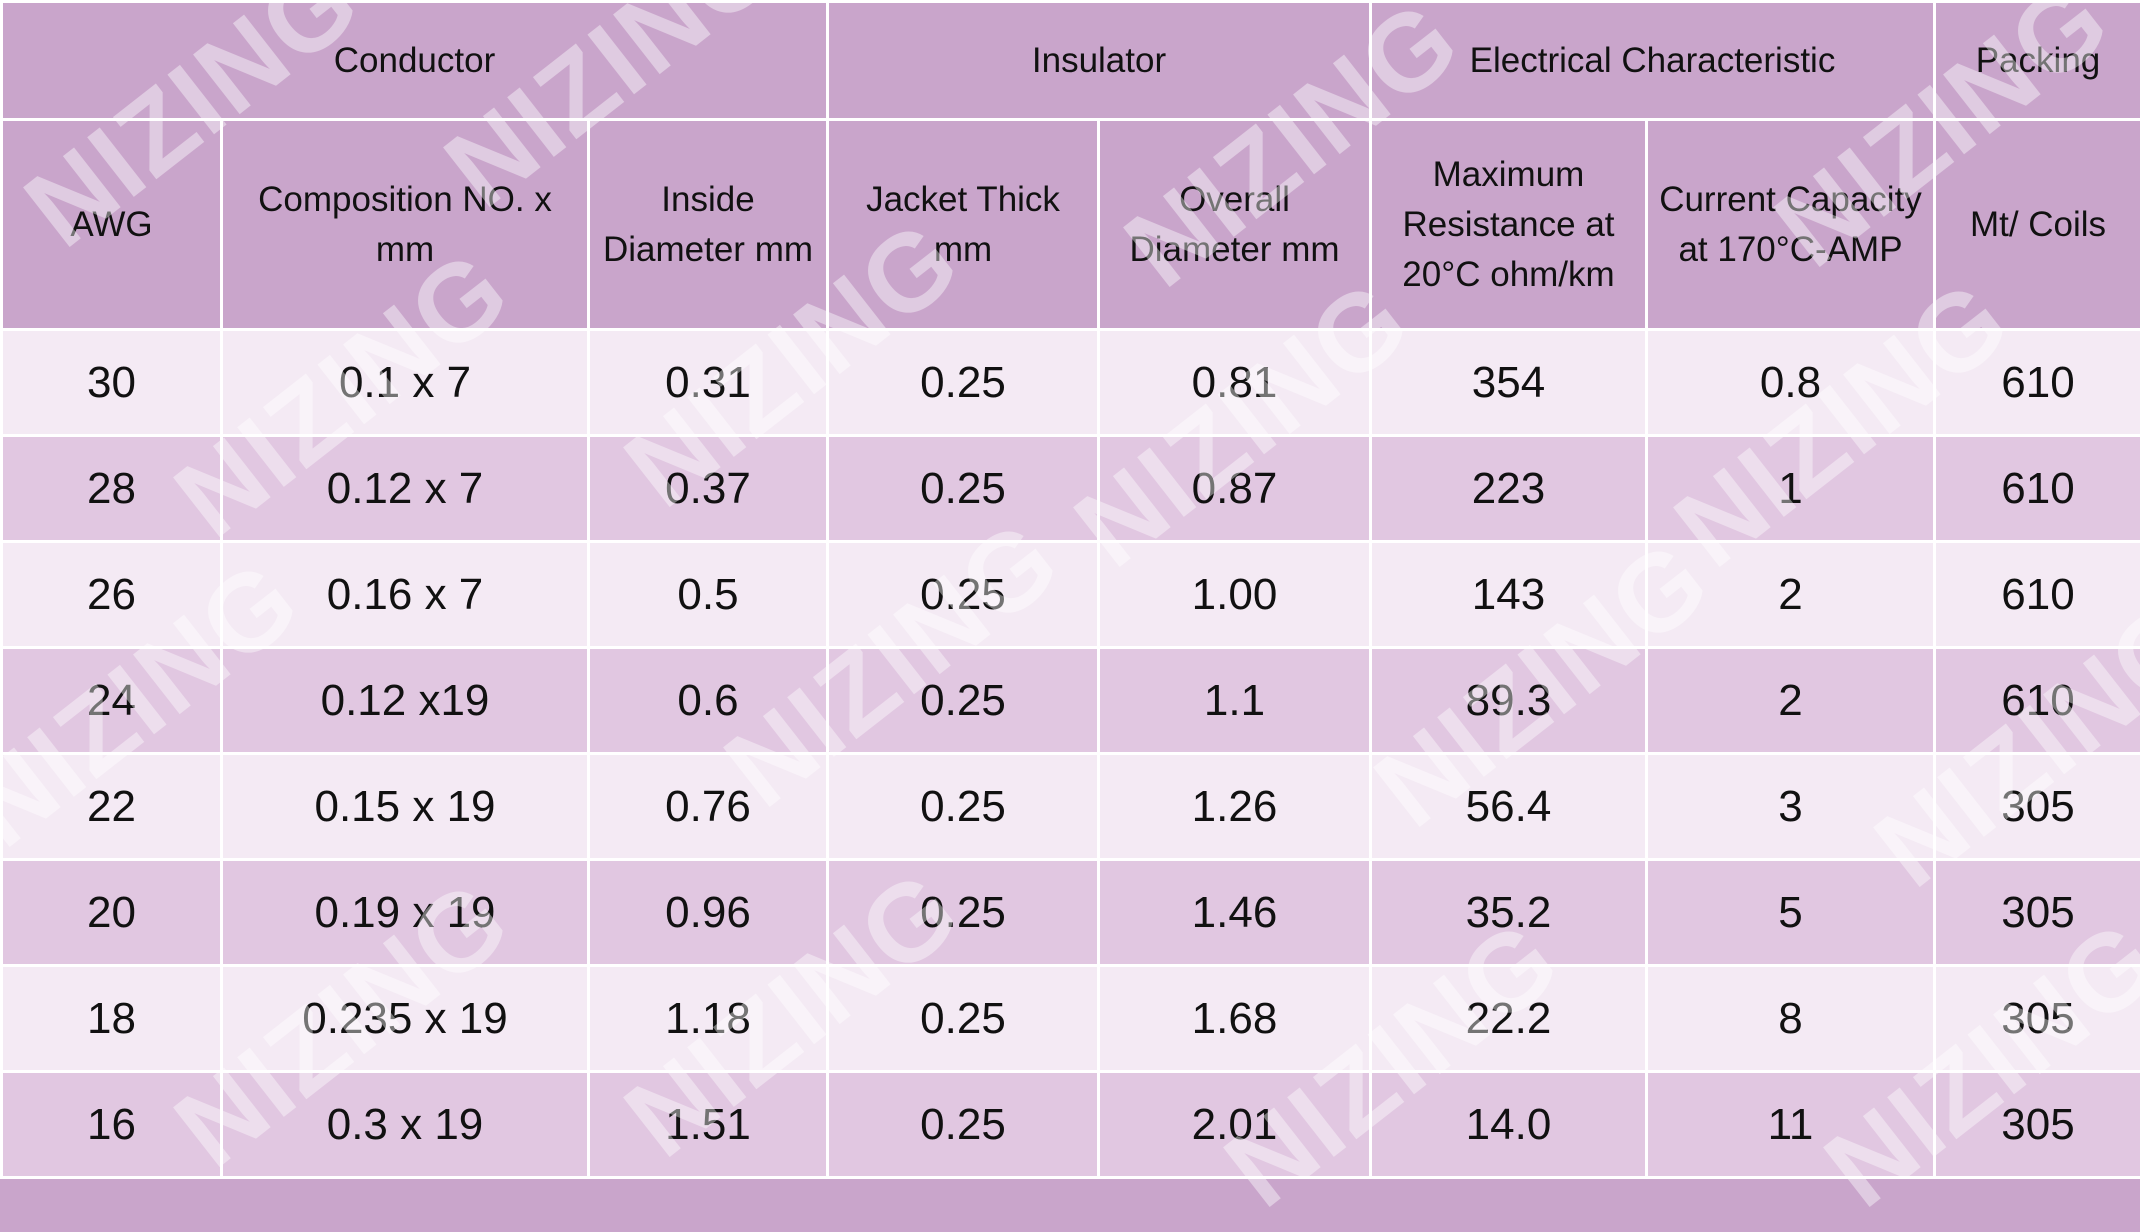  I want to click on table-cell: 0.5, so click(708, 595).